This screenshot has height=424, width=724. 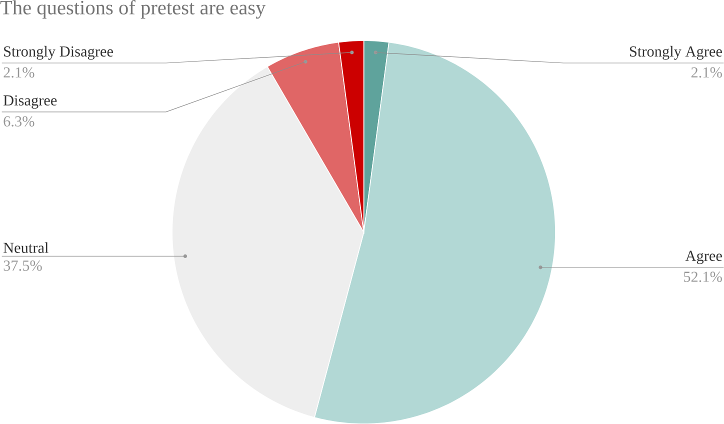 I want to click on data-label: 6.3%, so click(x=19, y=121).